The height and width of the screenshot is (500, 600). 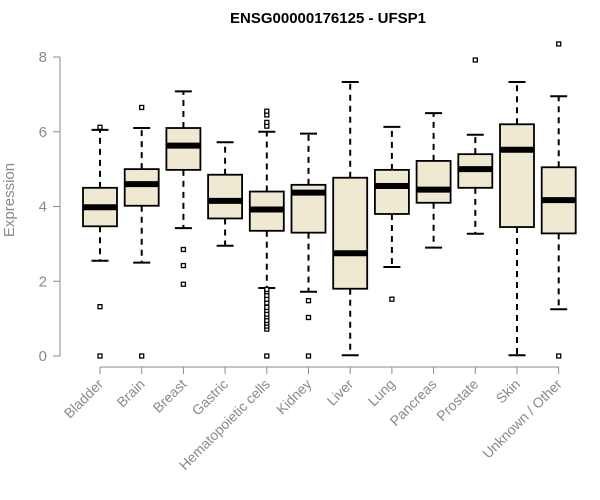 I want to click on box-group-skin, so click(x=517, y=219).